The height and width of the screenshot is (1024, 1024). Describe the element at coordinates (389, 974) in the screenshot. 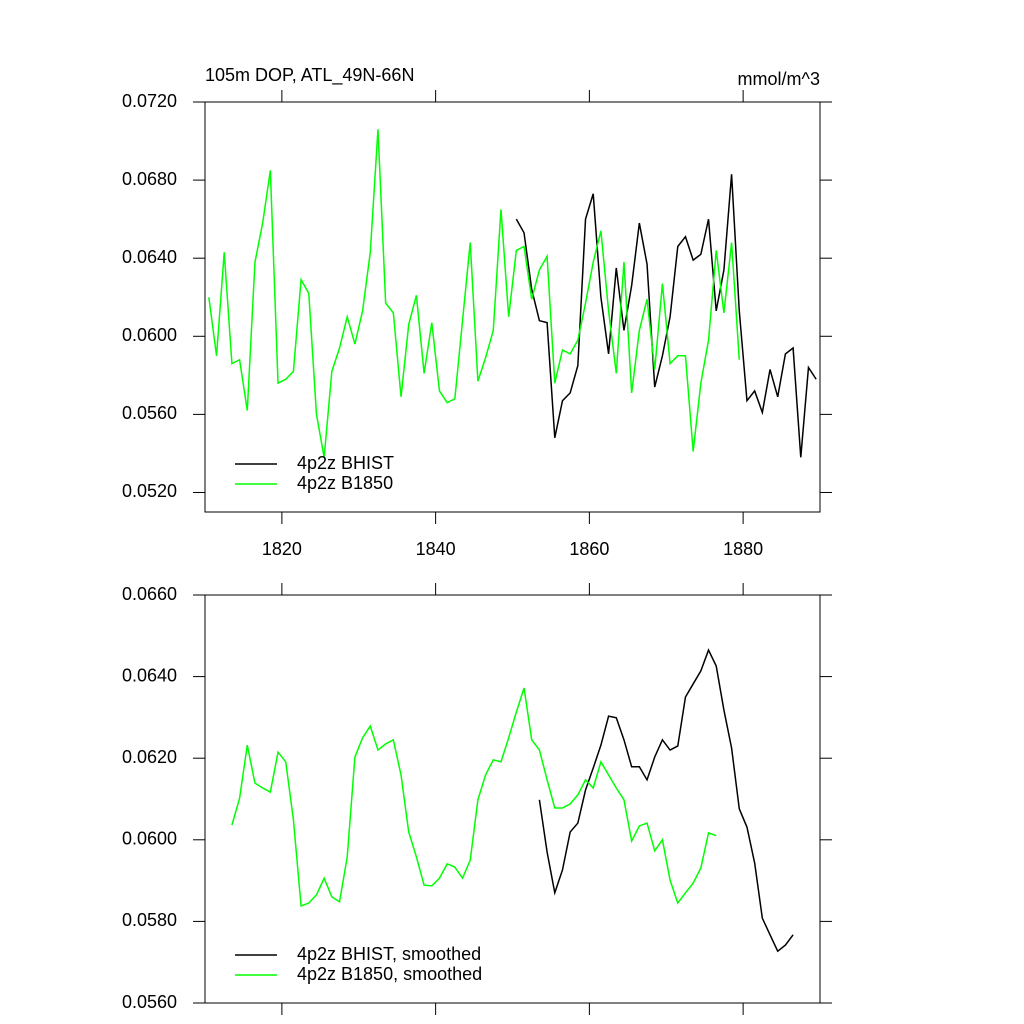

I see `legend-label: 4p2z B1850, smoothed` at that location.